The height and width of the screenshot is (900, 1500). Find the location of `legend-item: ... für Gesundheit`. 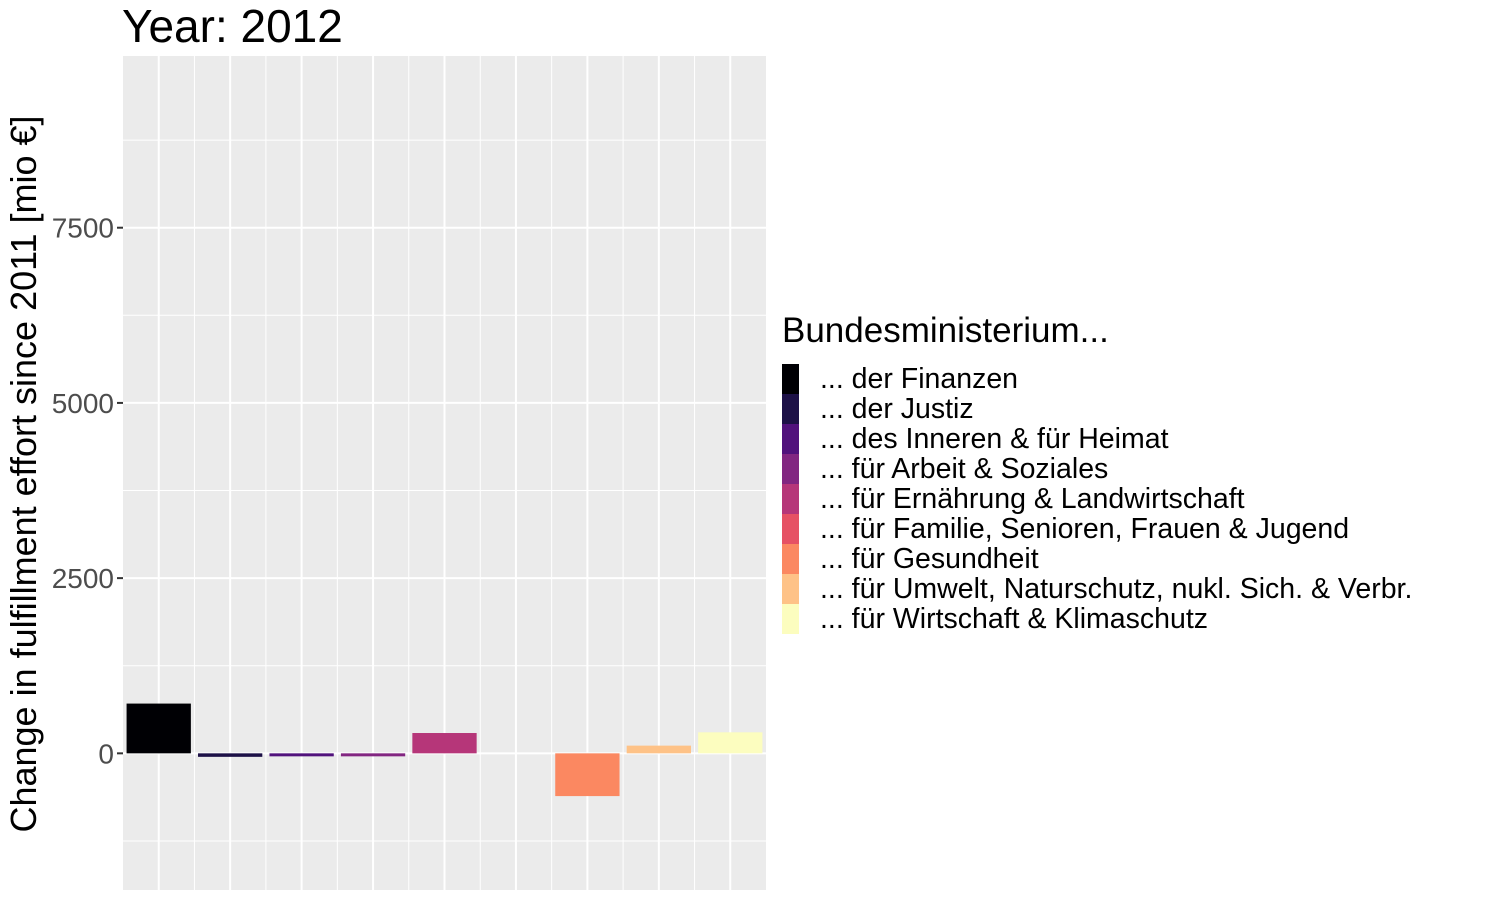

legend-item: ... für Gesundheit is located at coordinates (1097, 558).